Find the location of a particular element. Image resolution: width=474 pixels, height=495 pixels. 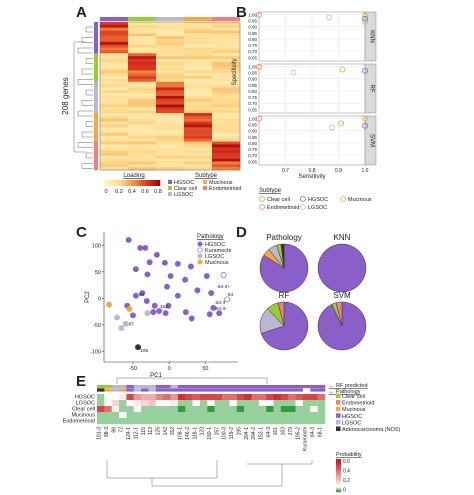

column-label: 195 is located at coordinates (239, 431).